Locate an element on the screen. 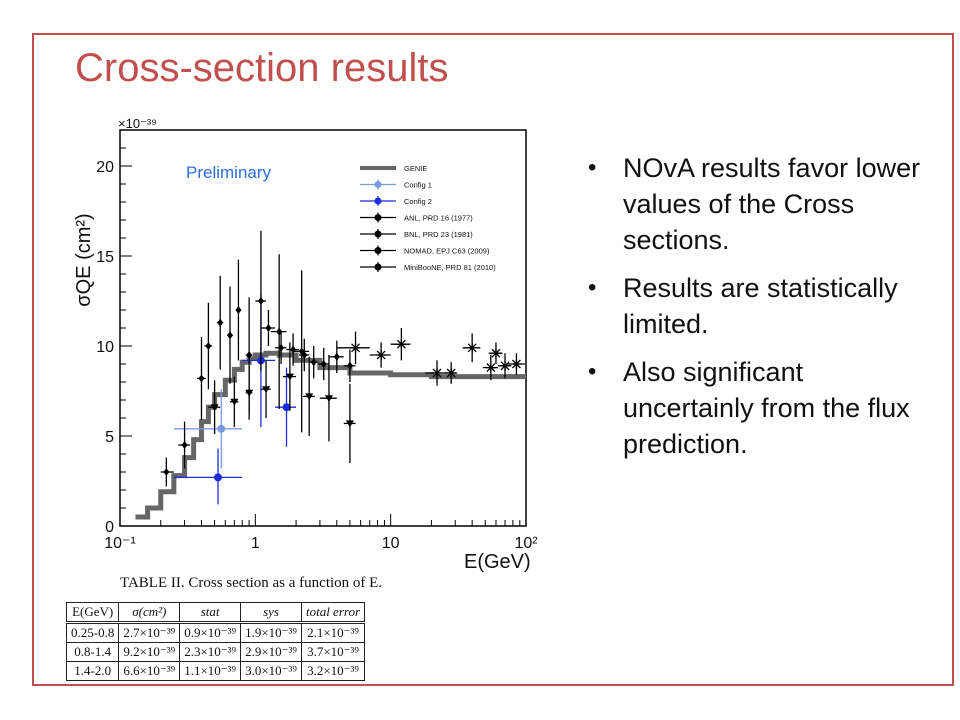 This screenshot has height=720, width=960. slide-frame-bottom is located at coordinates (493, 685).